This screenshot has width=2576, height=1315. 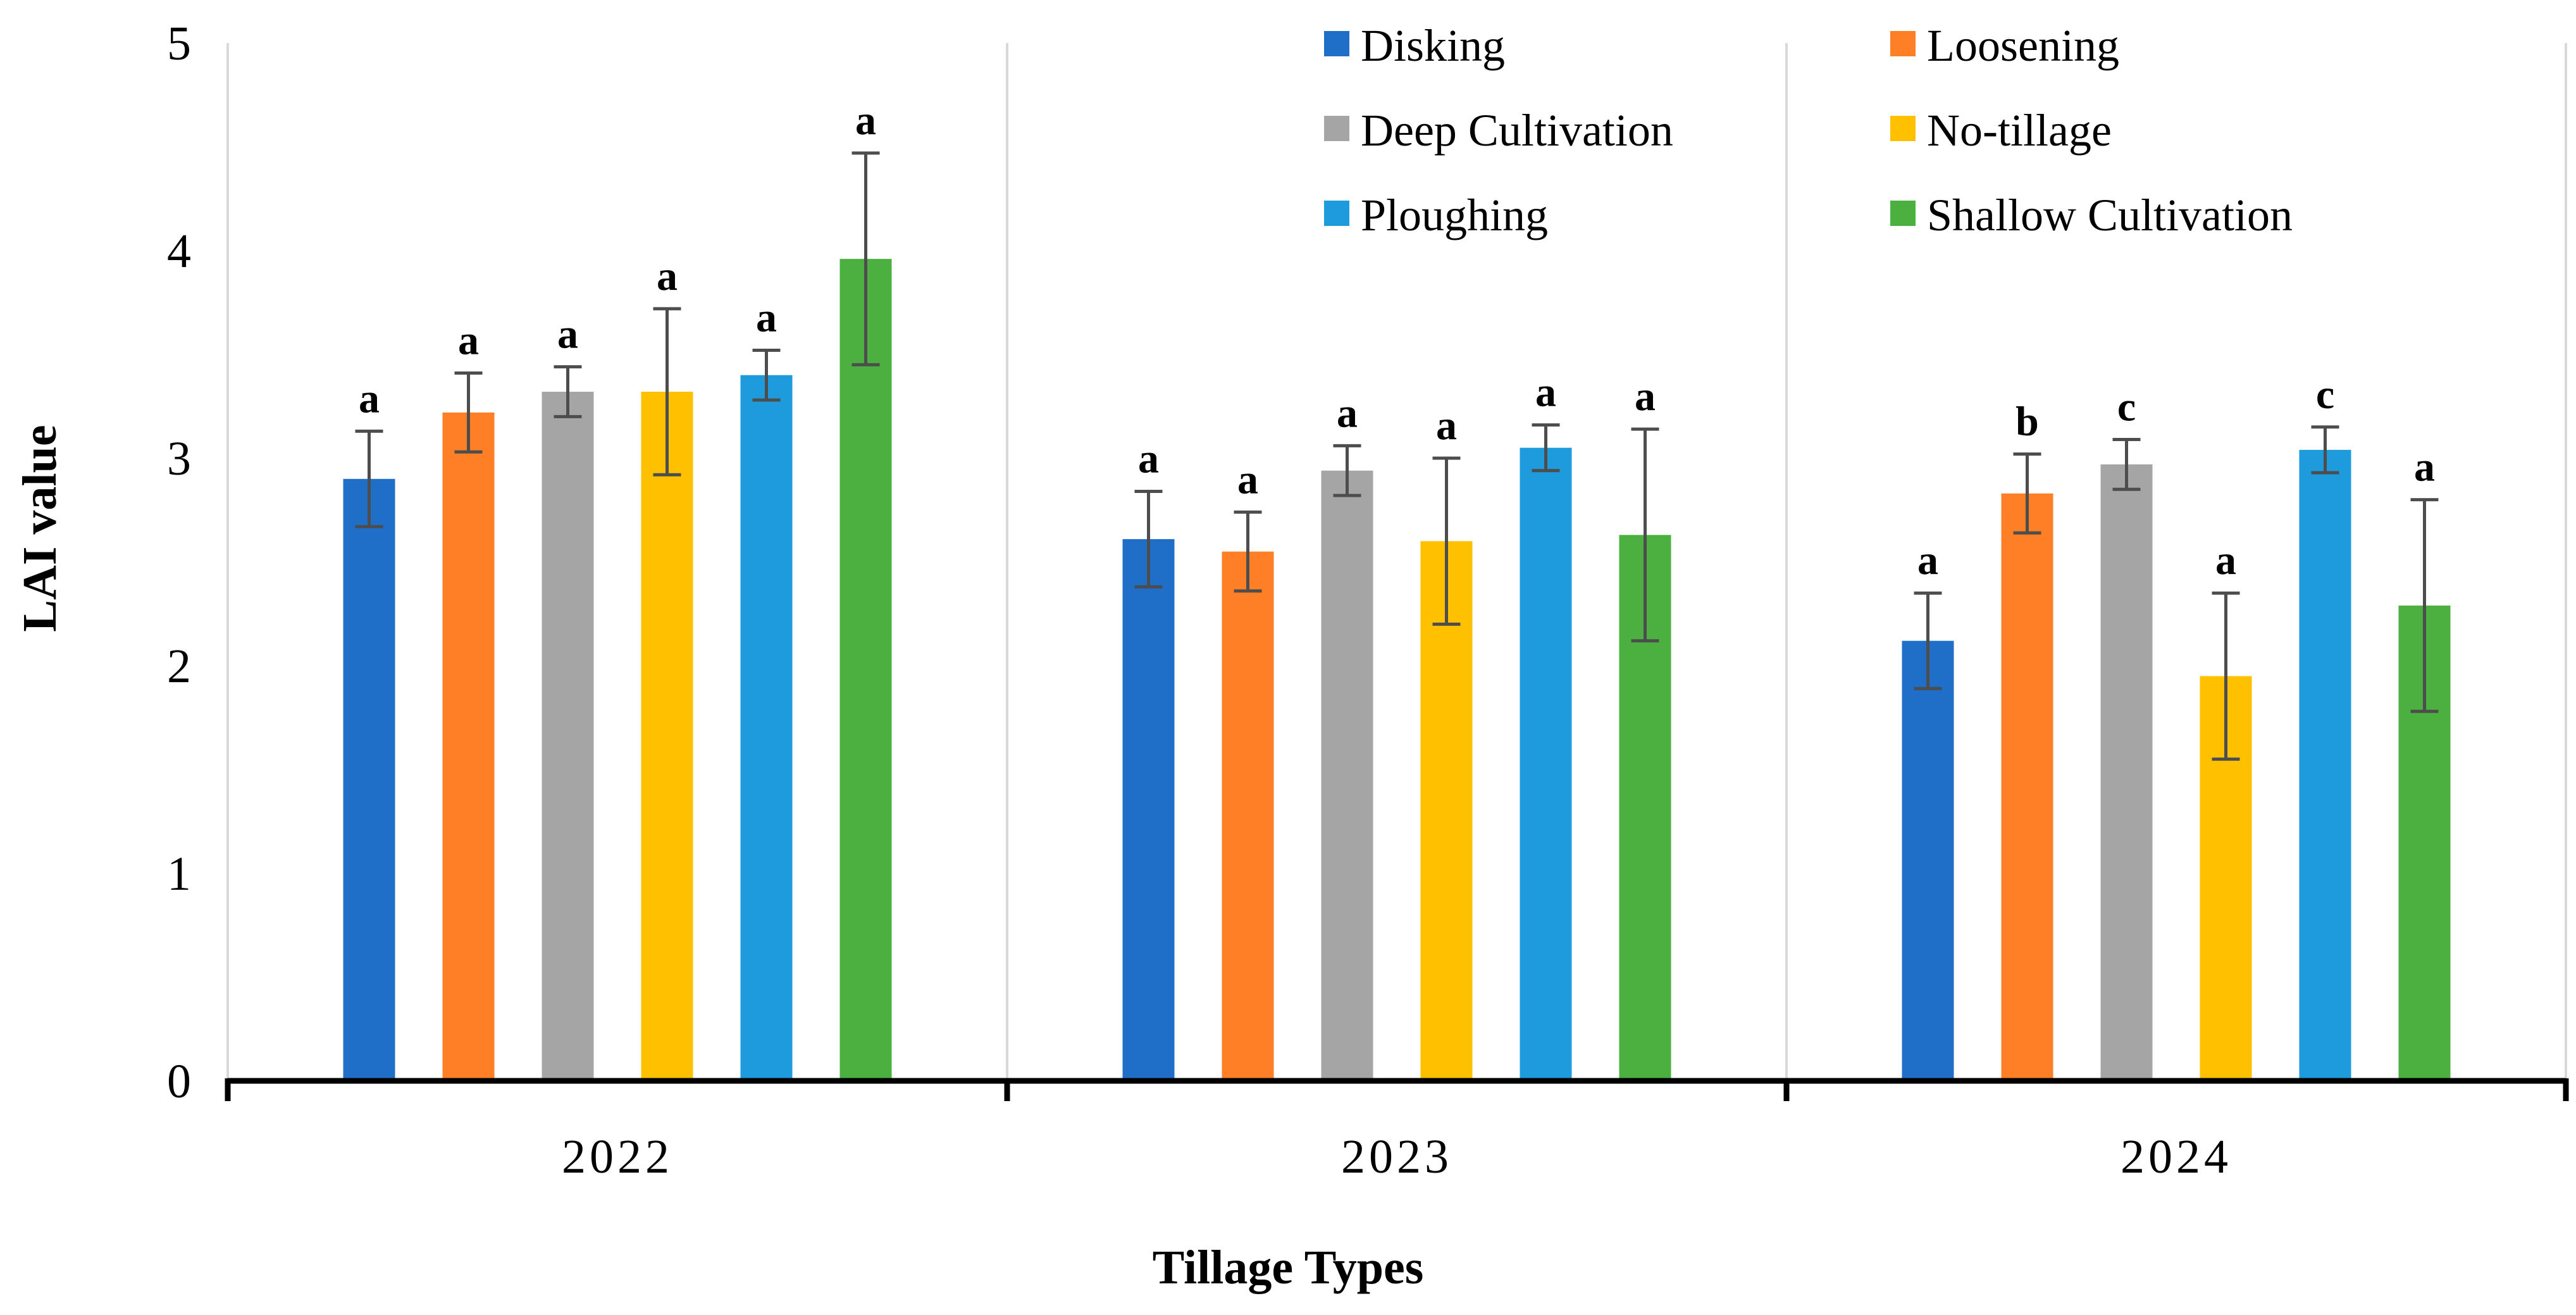 I want to click on x-category-label: 2022, so click(x=617, y=1156).